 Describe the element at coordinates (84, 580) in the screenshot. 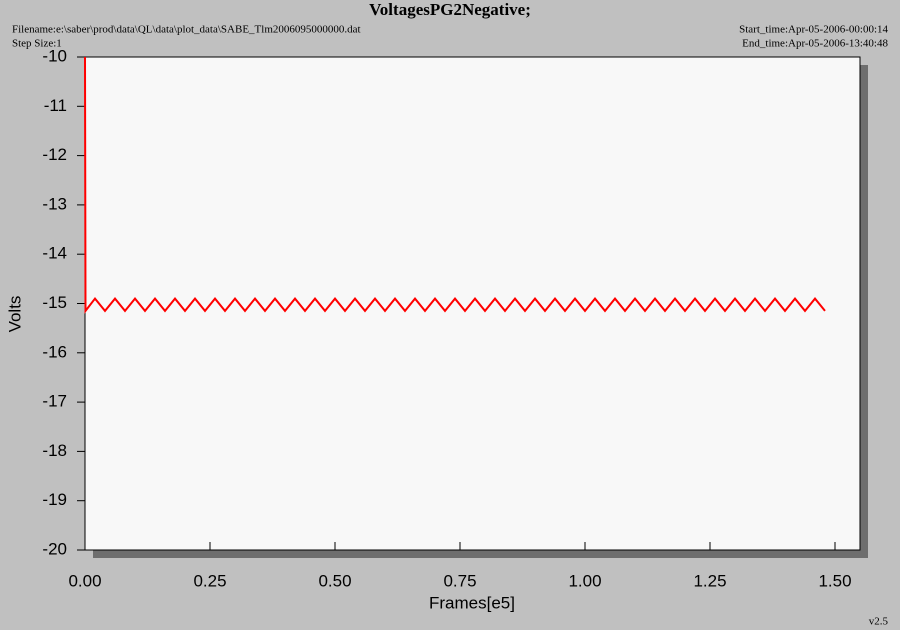

I see `x-tick-label: 0.00` at that location.